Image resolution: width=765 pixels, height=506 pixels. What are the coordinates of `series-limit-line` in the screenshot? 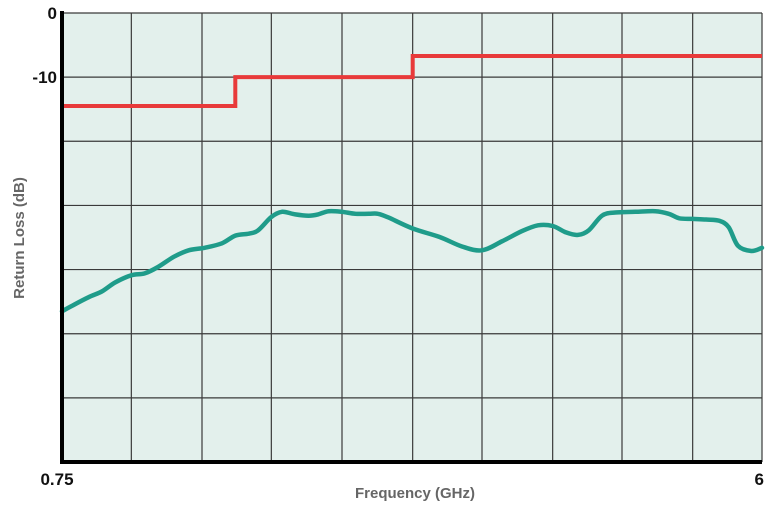 It's located at (412, 81).